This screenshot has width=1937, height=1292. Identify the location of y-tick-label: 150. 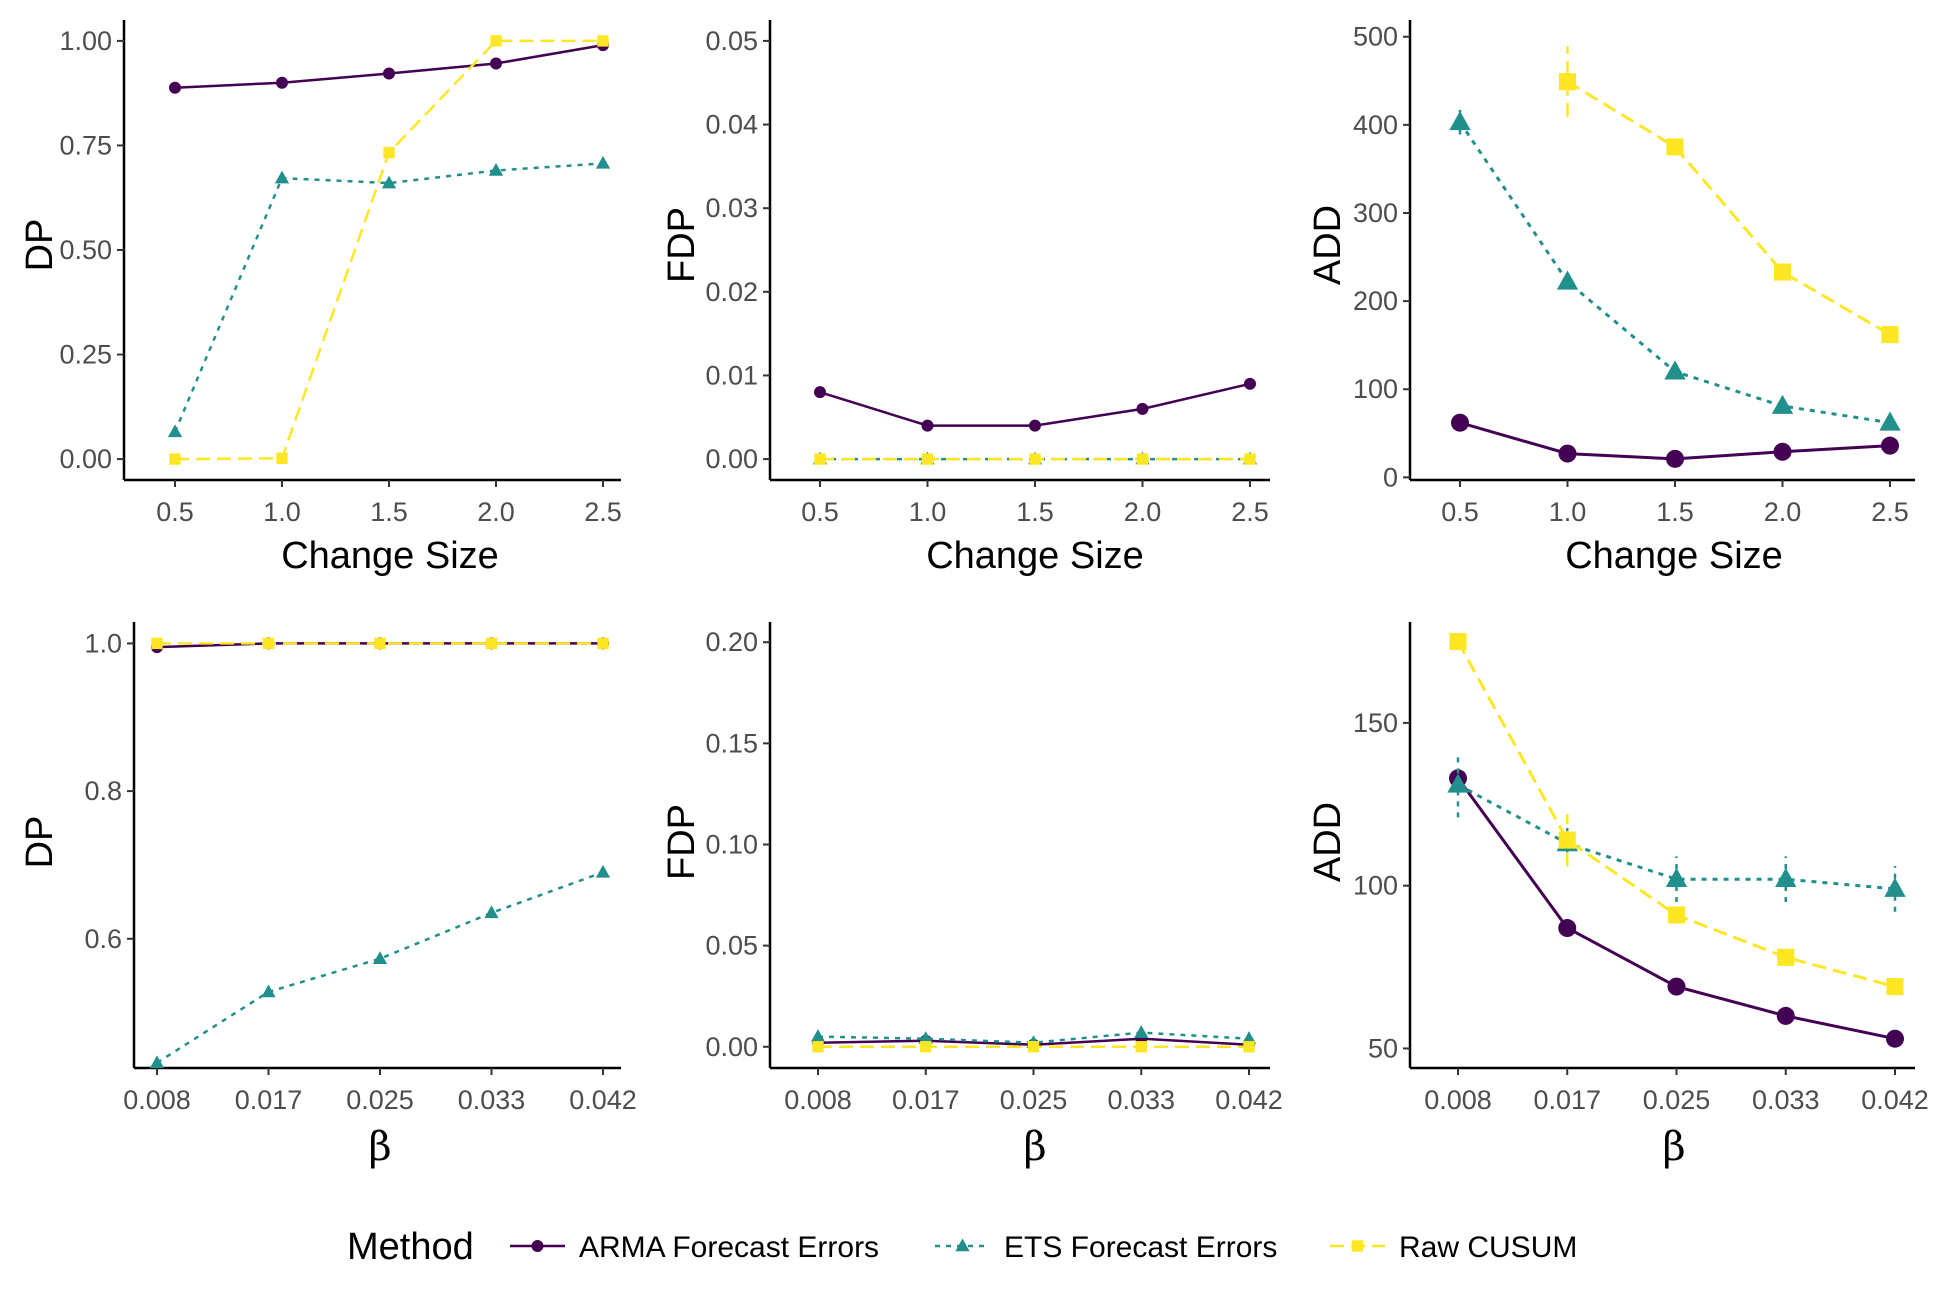
(1375, 723).